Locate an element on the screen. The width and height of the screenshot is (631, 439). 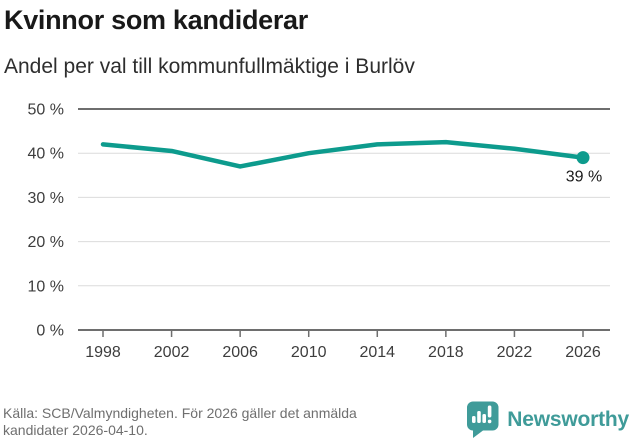
y-tick-label: 30 % is located at coordinates (46, 198).